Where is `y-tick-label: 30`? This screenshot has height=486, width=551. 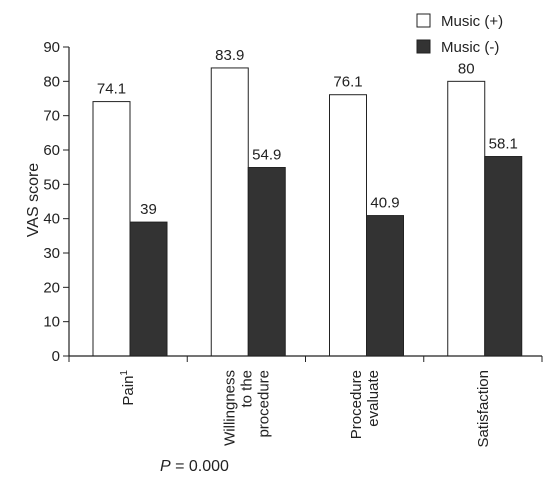
y-tick-label: 30 is located at coordinates (51, 253).